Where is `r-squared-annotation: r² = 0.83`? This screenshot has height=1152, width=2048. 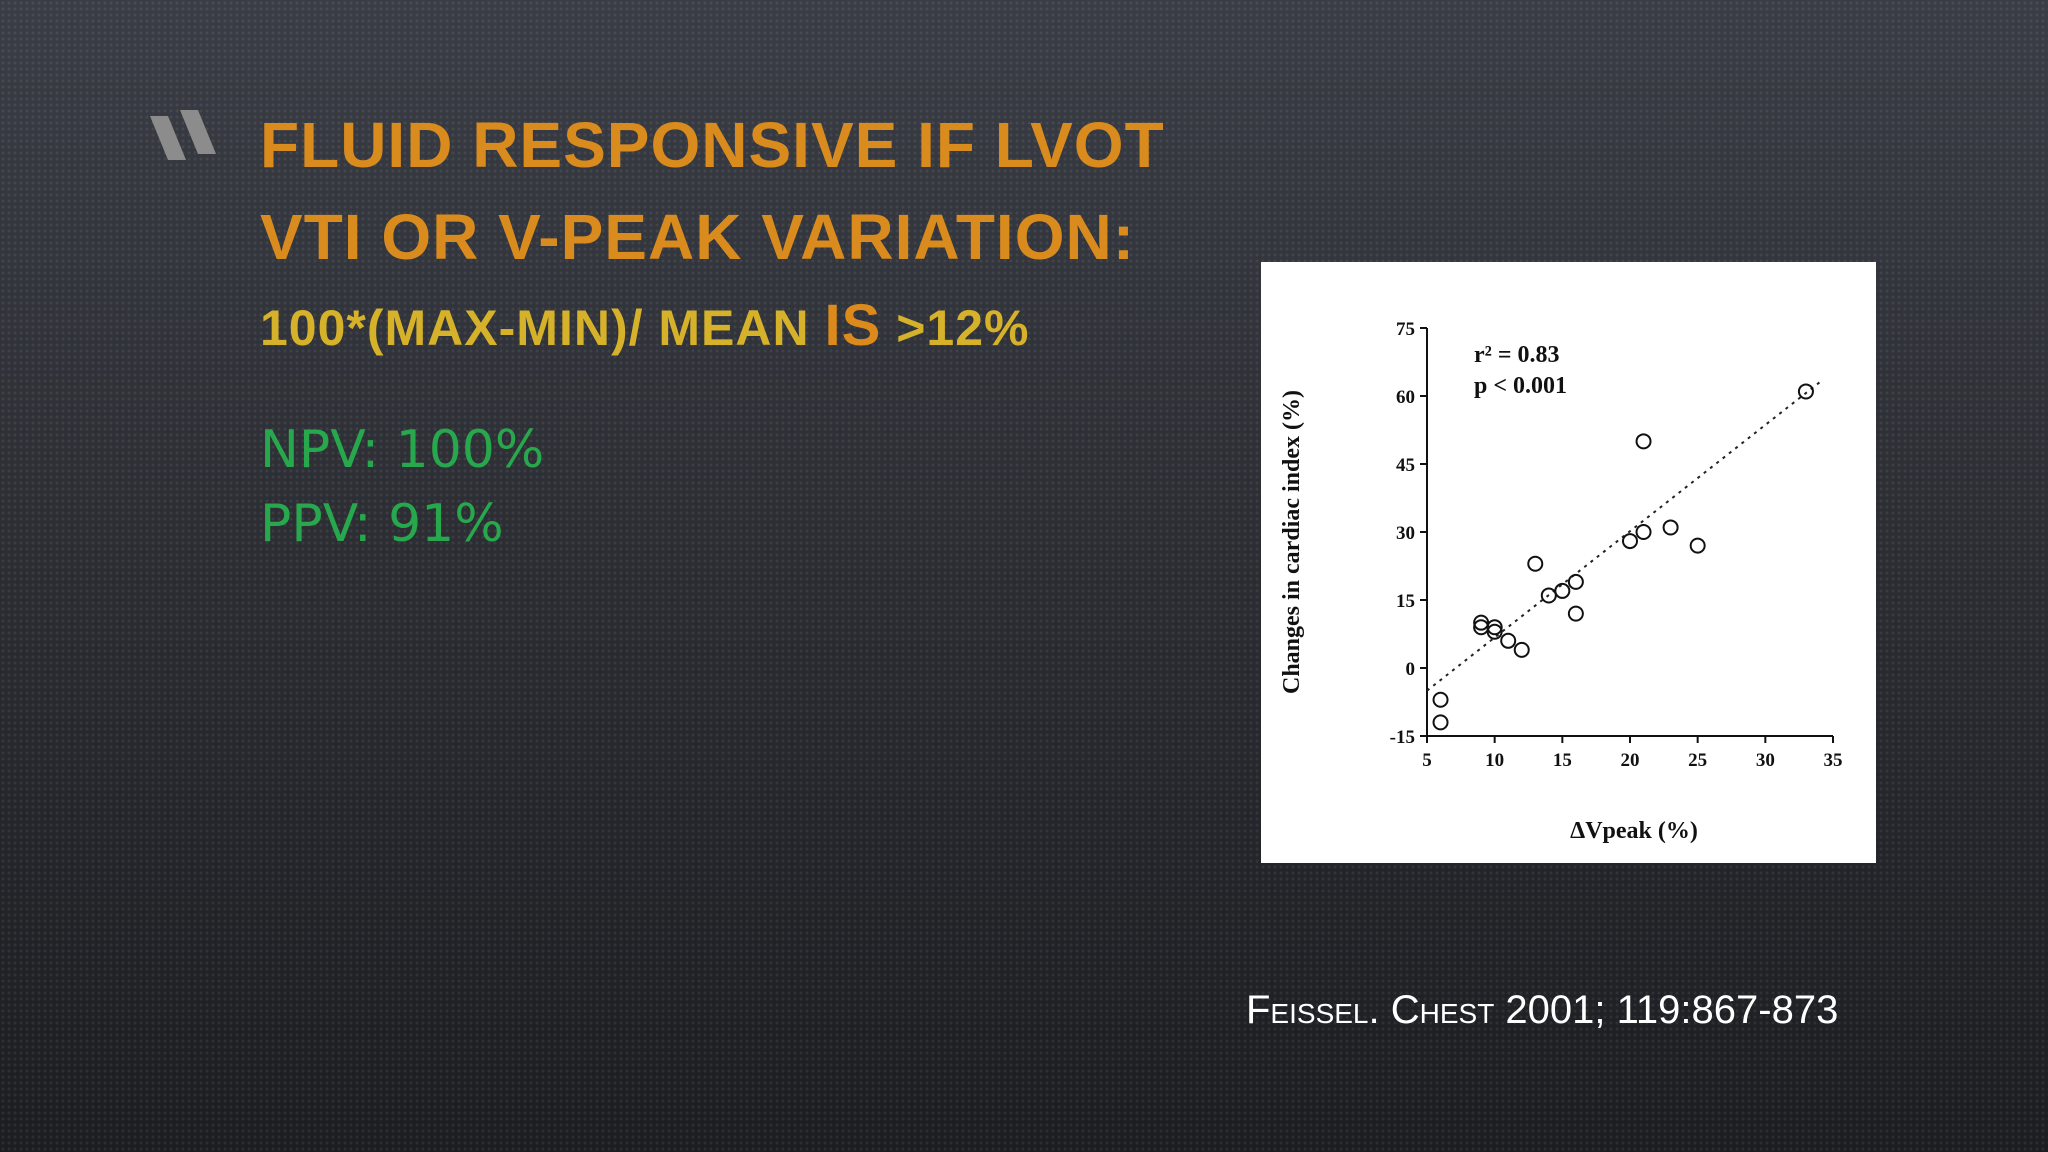 r-squared-annotation: r² = 0.83 is located at coordinates (1517, 355).